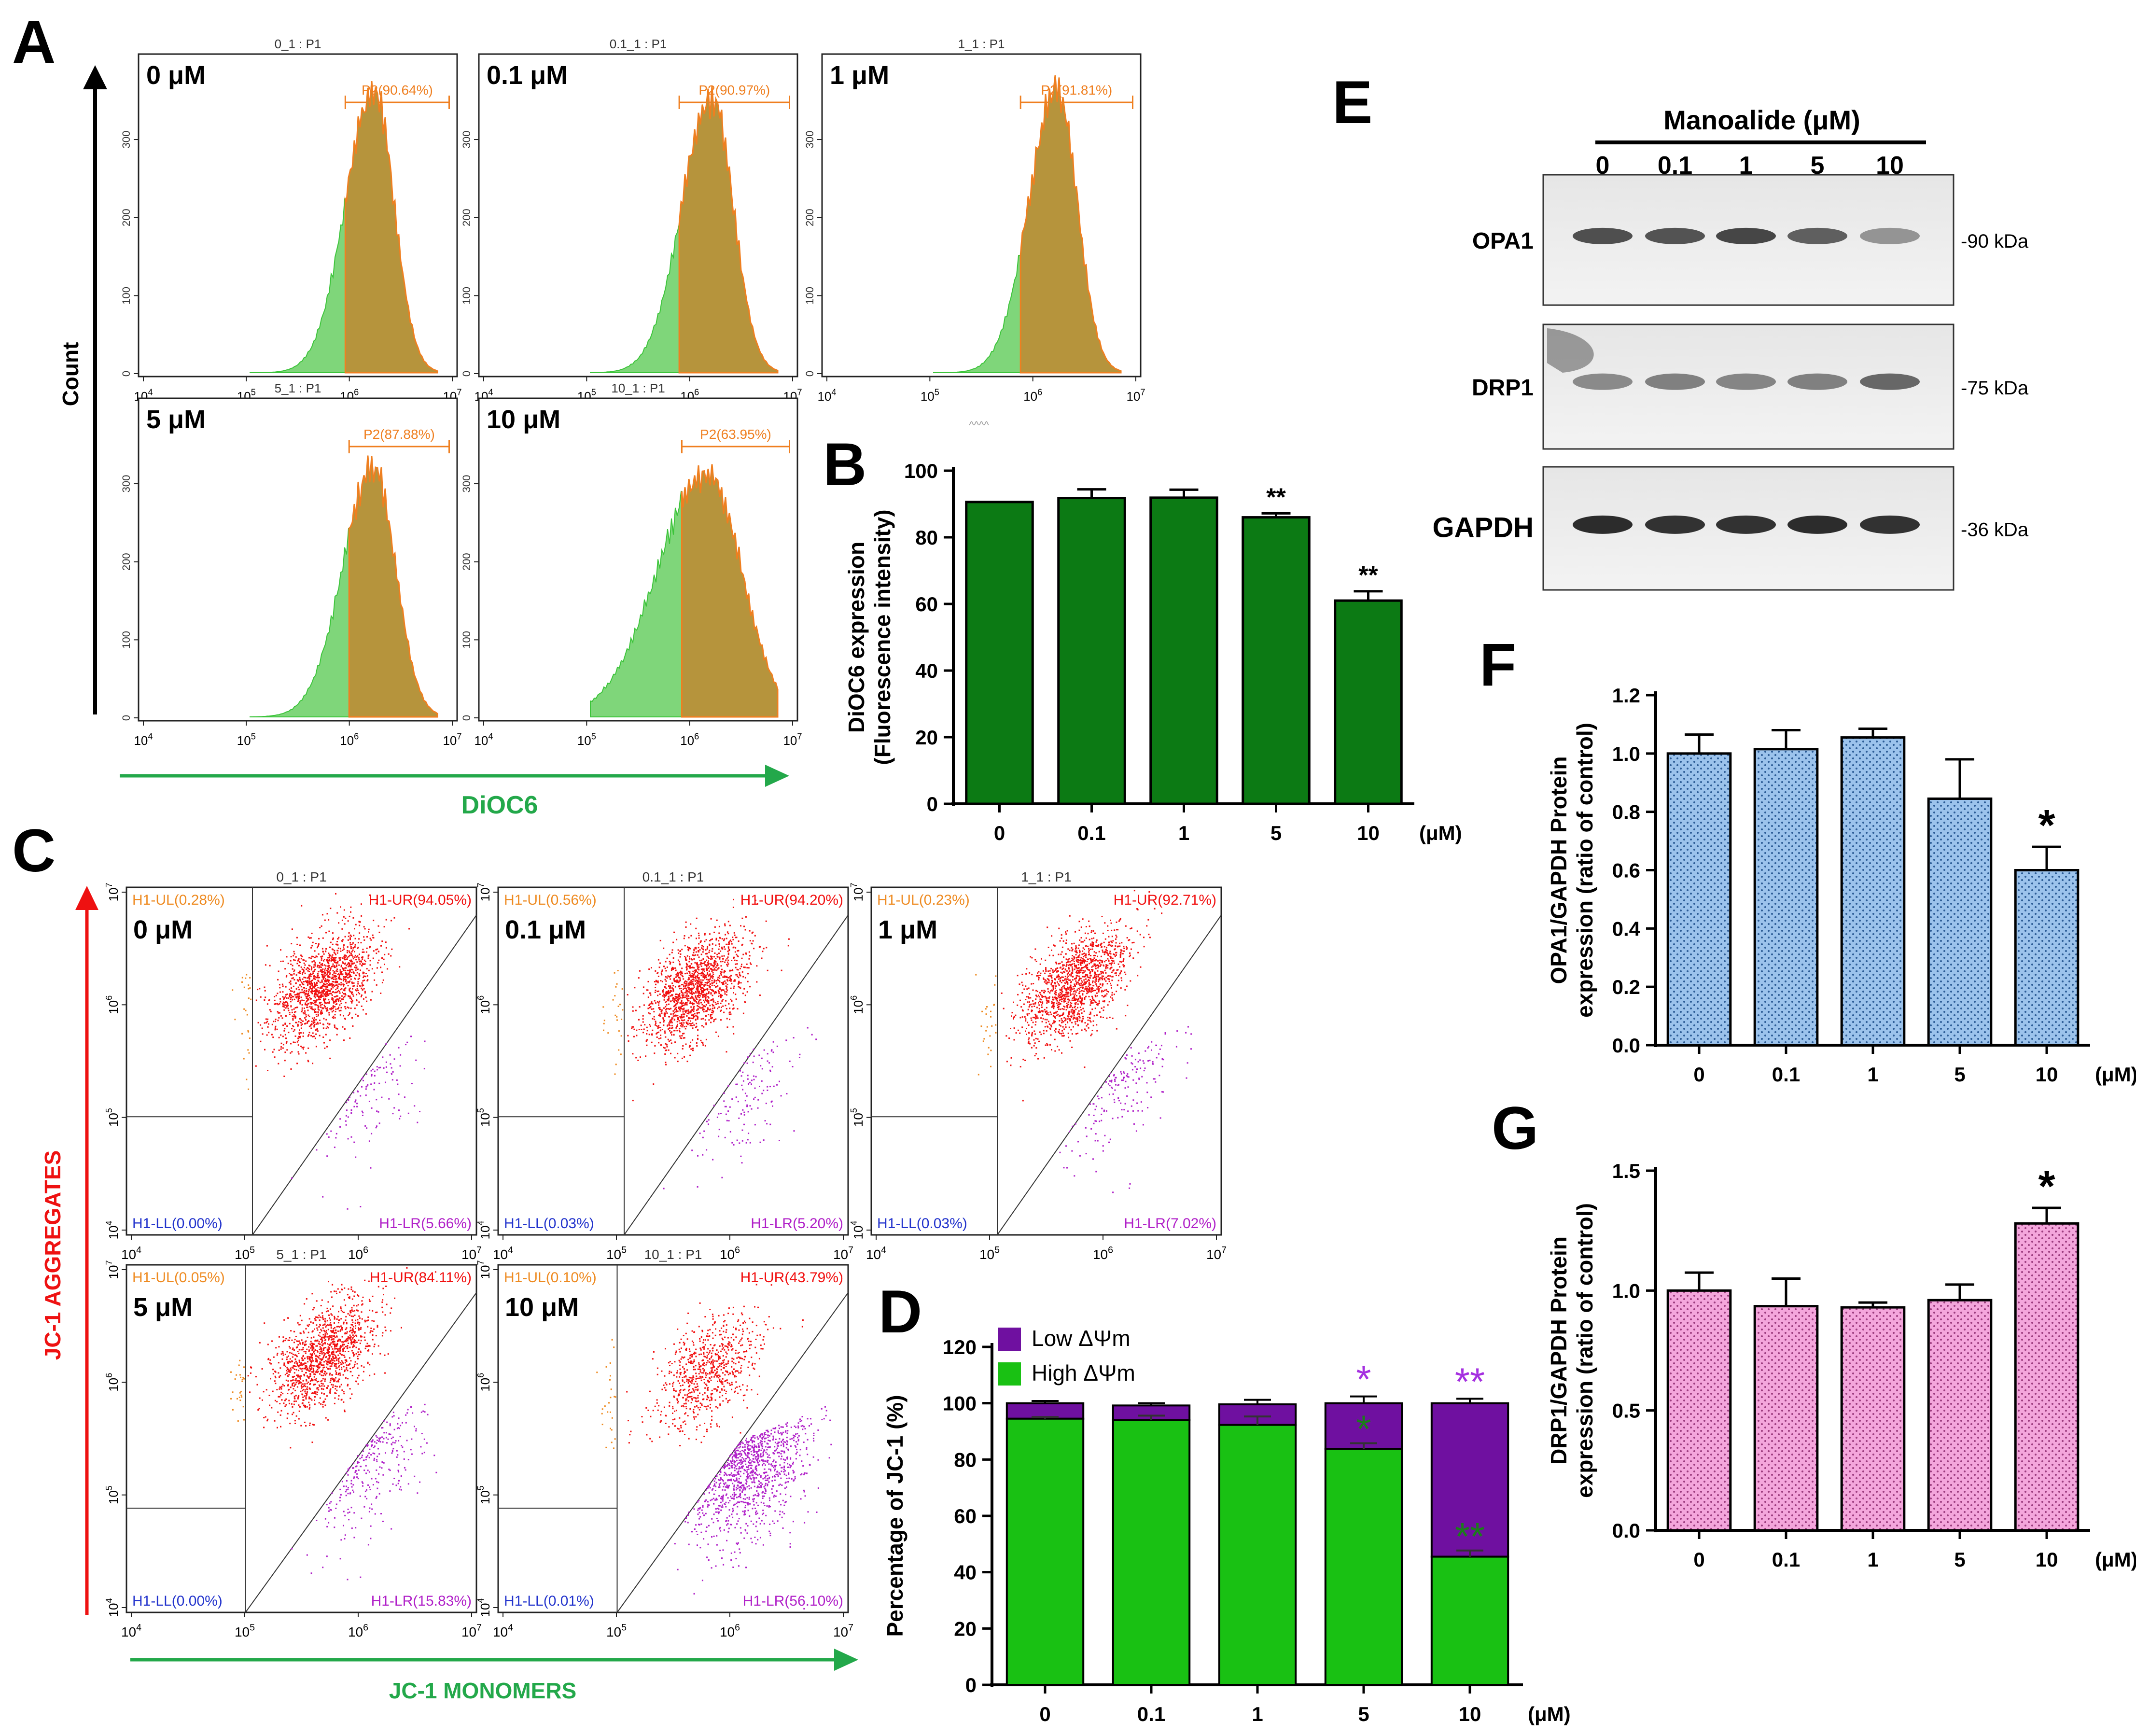  I want to click on x-tick-label: 0, so click(1698, 1074).